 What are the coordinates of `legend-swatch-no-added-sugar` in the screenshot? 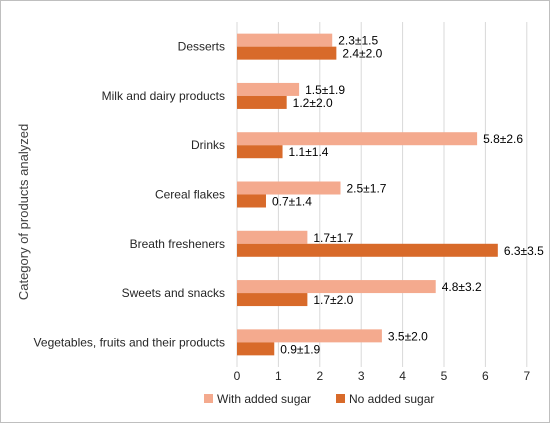 It's located at (340, 398).